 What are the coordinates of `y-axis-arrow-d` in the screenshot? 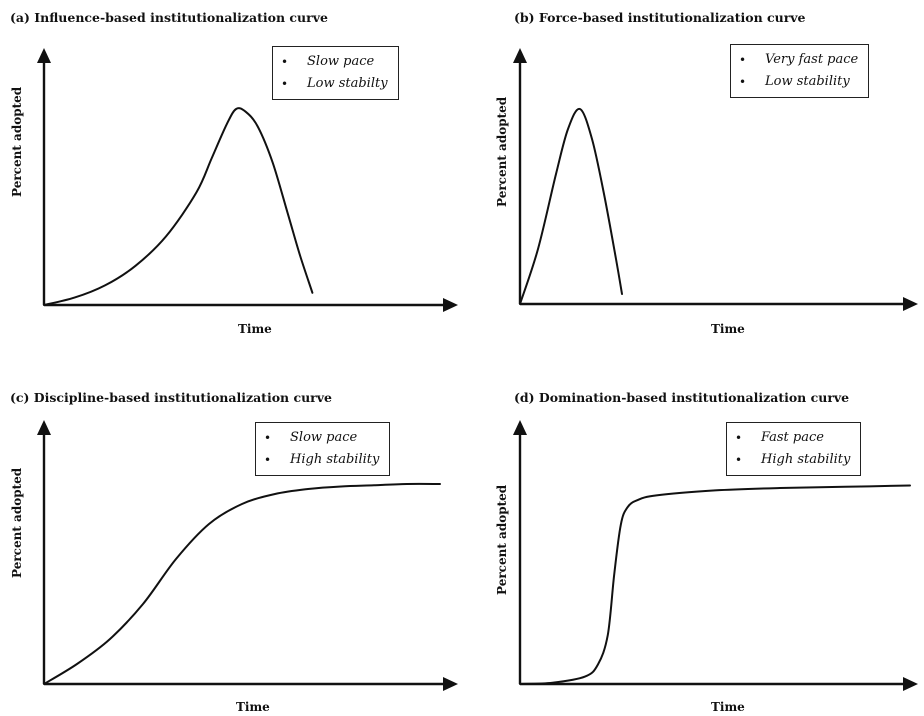 It's located at (520, 427).